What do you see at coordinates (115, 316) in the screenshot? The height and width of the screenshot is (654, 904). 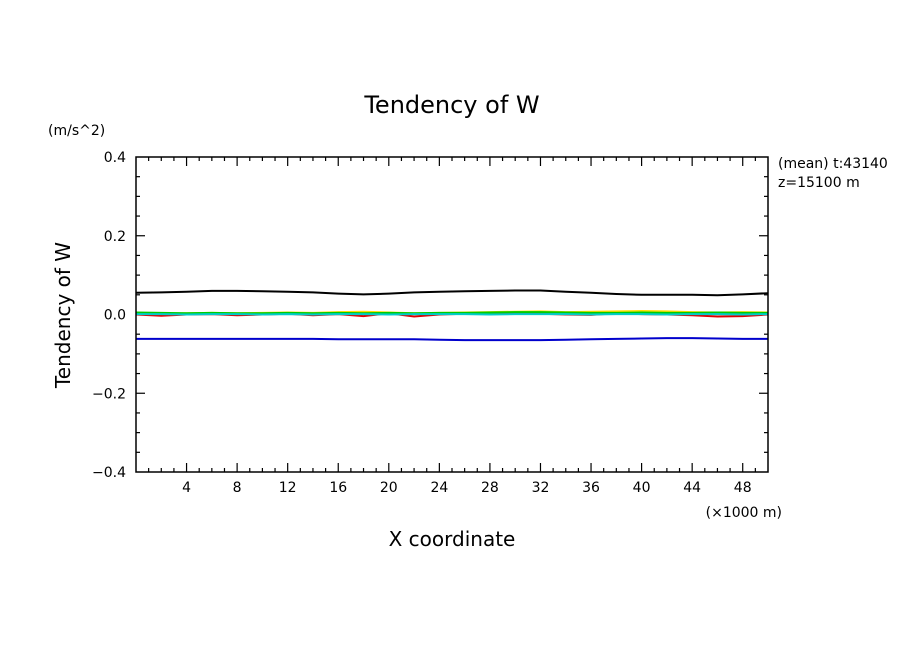 I see `y-tick-label: 0.0` at bounding box center [115, 316].